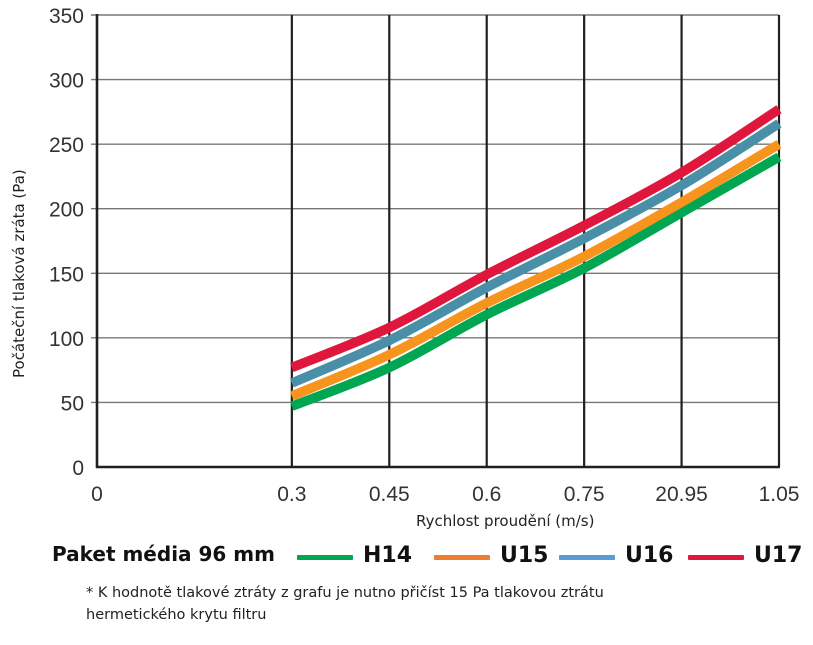 The image size is (813, 645). Describe the element at coordinates (524, 555) in the screenshot. I see `legend-label-u15: U15` at that location.